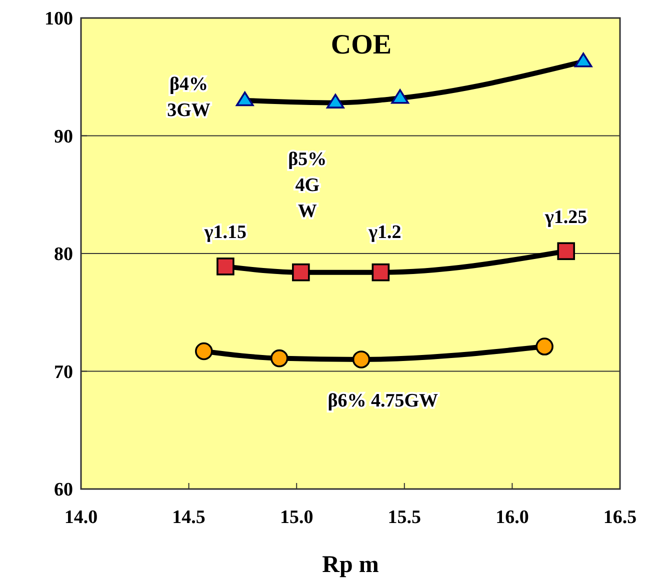  Describe the element at coordinates (512, 517) in the screenshot. I see `x-tick-label: 16.0` at that location.